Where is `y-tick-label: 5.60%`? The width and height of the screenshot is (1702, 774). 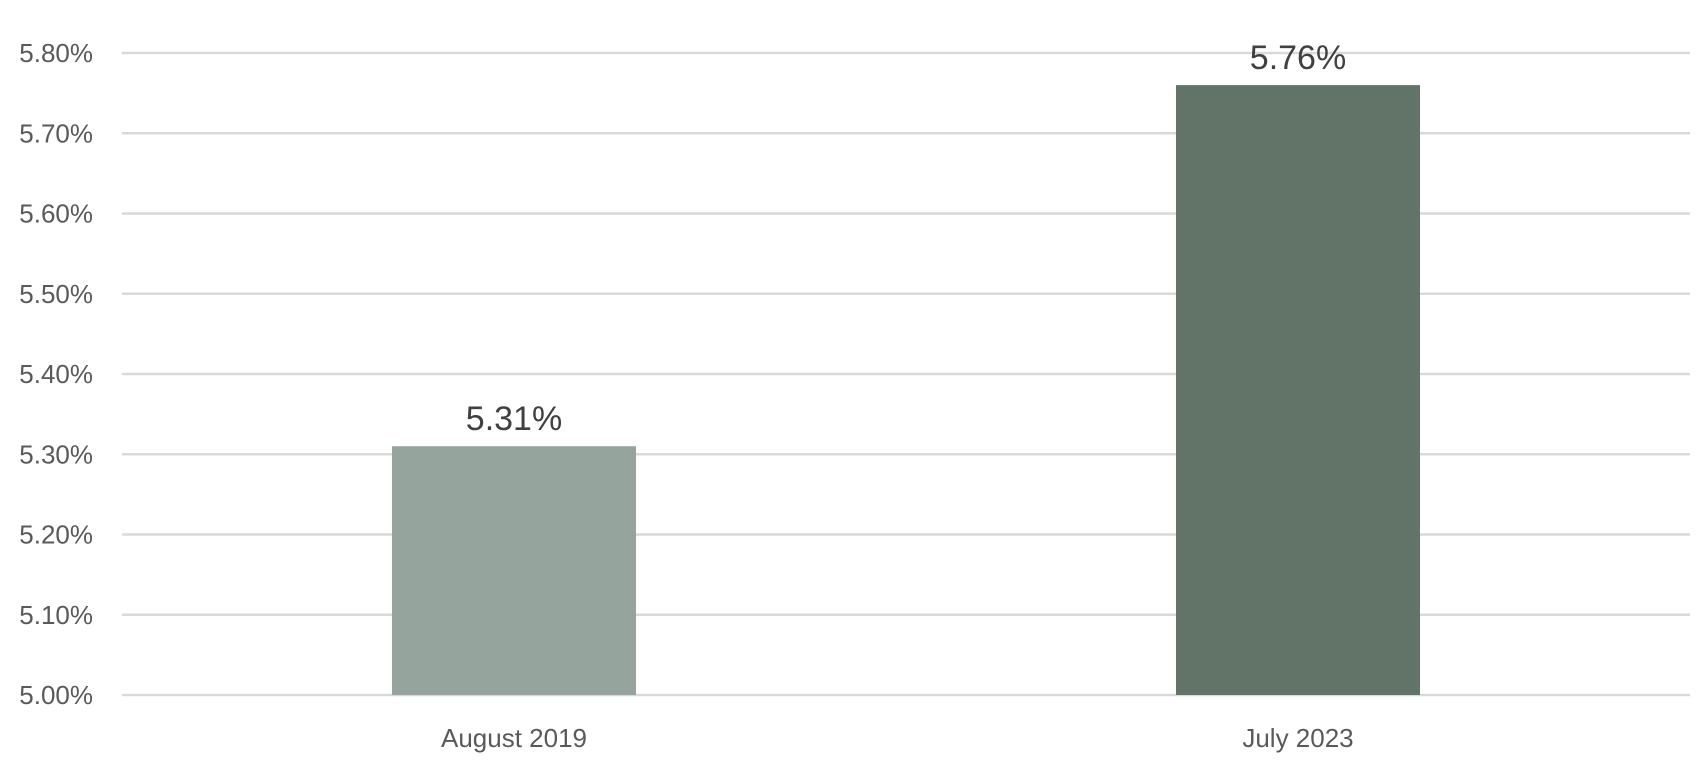
y-tick-label: 5.60% is located at coordinates (56, 214).